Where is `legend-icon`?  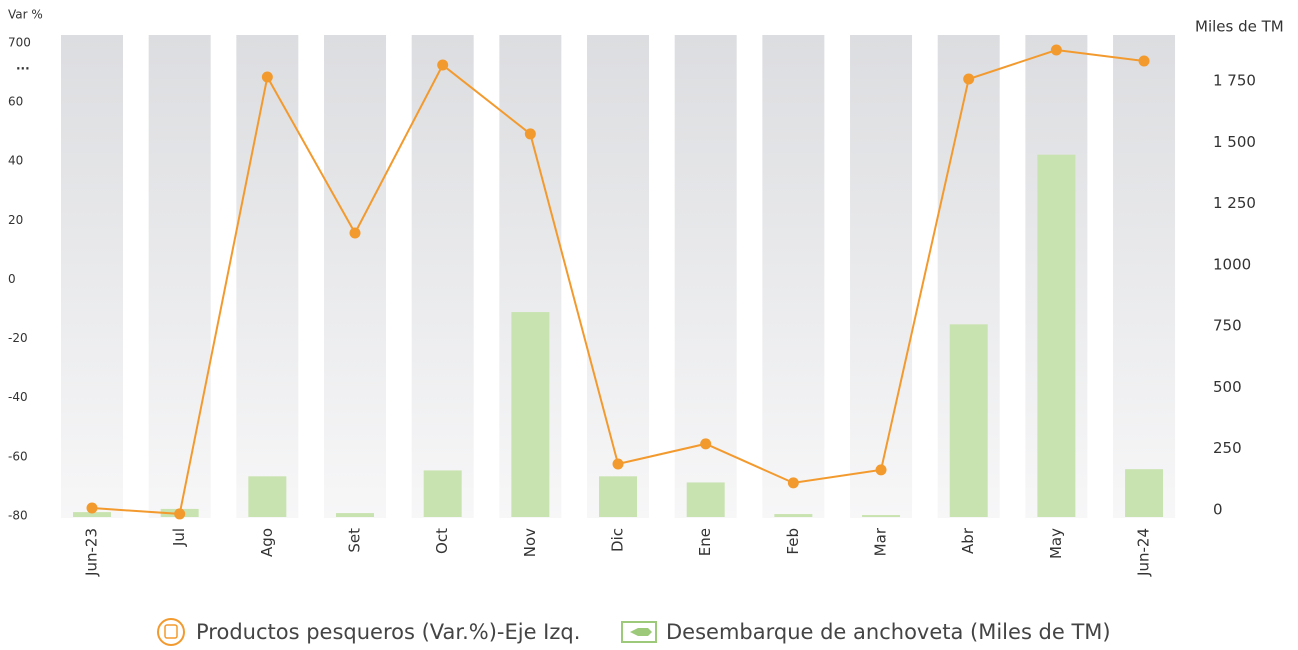 legend-icon is located at coordinates (171, 632).